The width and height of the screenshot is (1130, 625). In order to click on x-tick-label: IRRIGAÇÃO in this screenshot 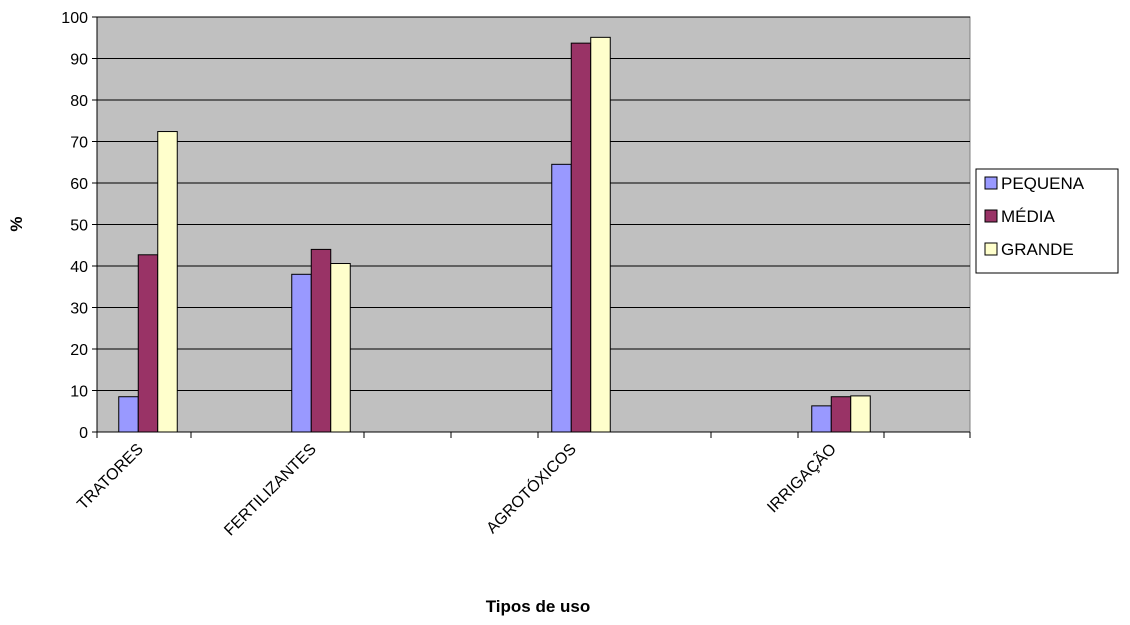, I will do `click(801, 478)`.